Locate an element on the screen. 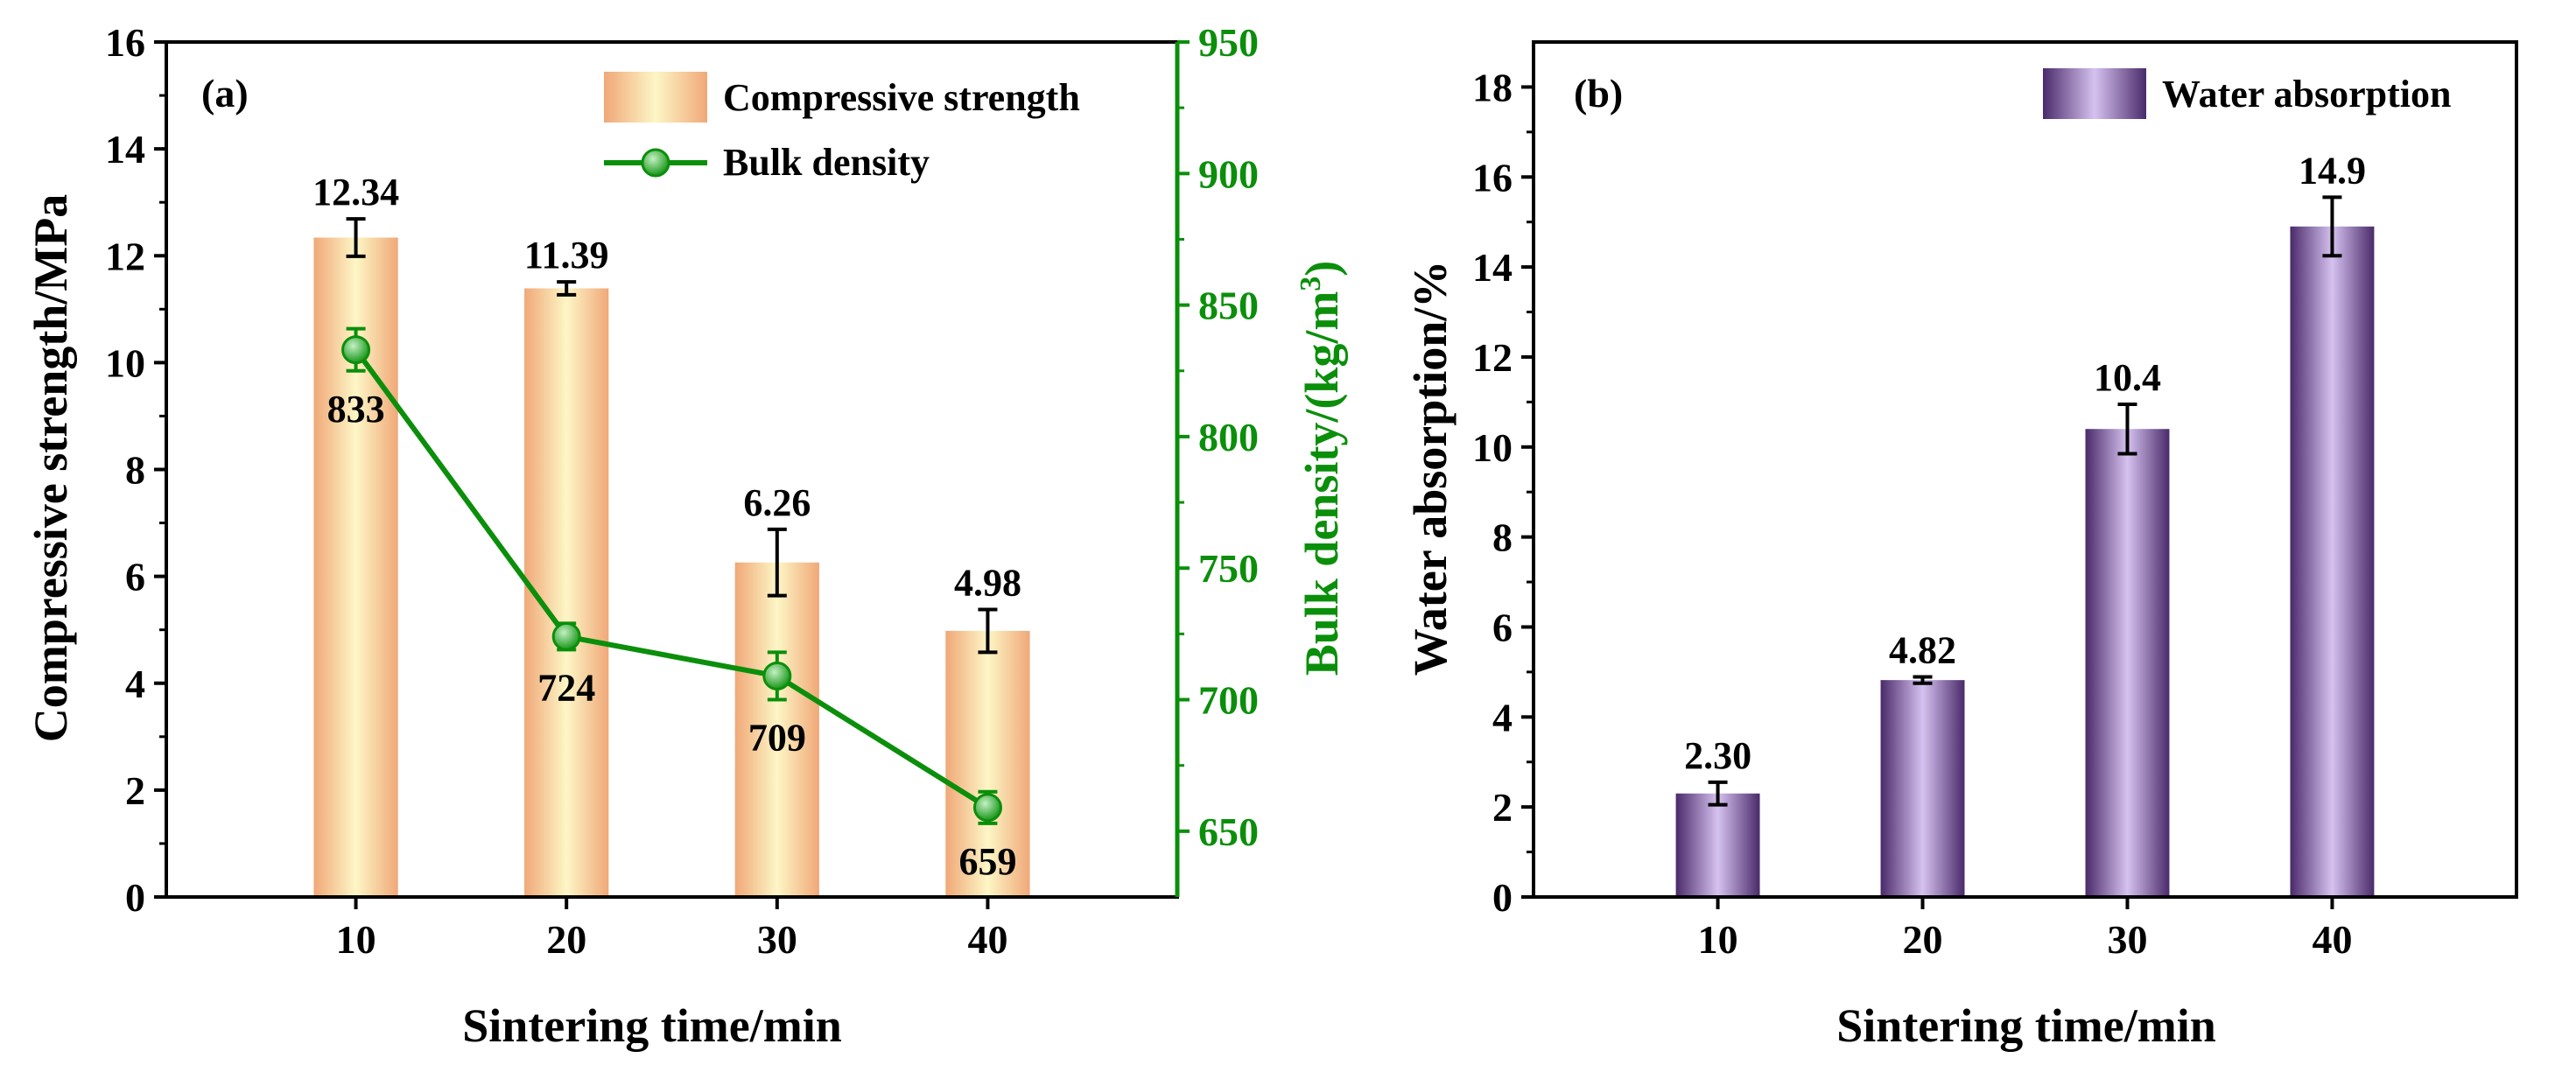 This screenshot has height=1065, width=2576. absorption-value-label: 14.9 is located at coordinates (2332, 170).